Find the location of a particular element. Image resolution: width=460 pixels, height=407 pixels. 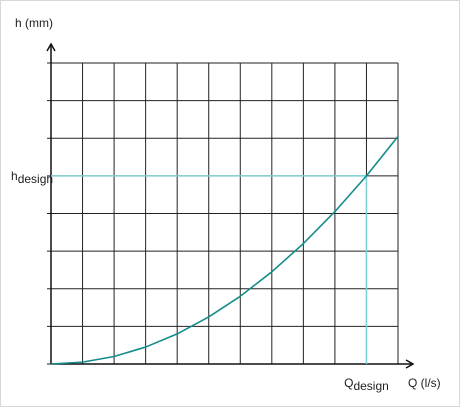

x-axis-arrow is located at coordinates (410, 364).